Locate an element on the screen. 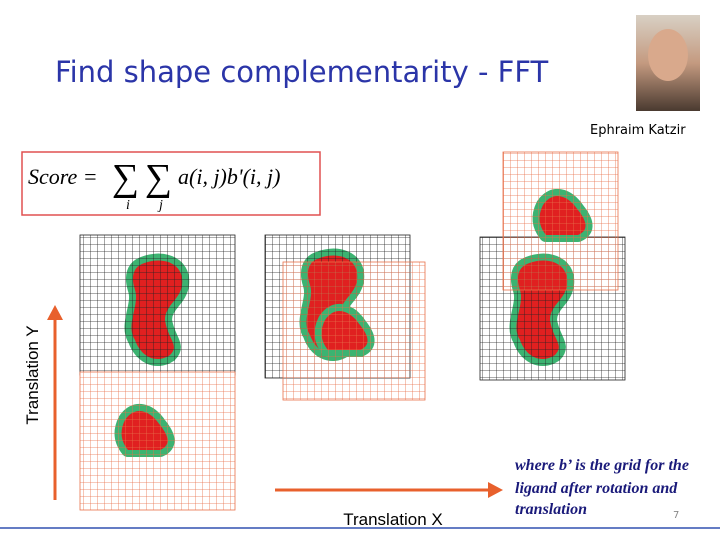 This screenshot has height=540, width=720. note-line: translation is located at coordinates (551, 509).